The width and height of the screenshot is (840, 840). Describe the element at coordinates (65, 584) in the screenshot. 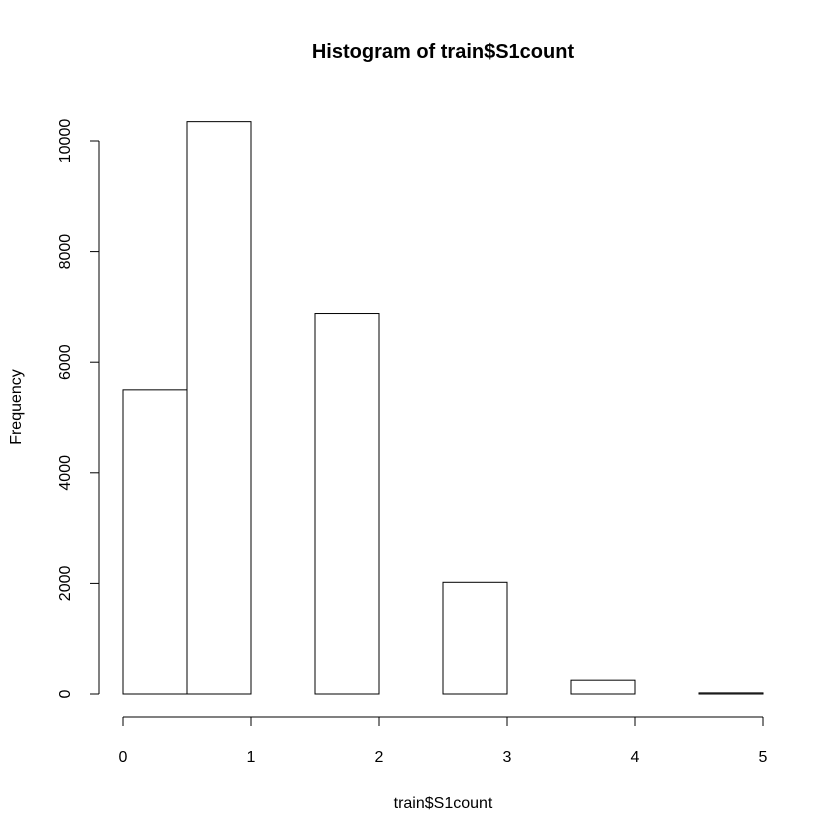

I see `y-tick-label: 2000` at that location.